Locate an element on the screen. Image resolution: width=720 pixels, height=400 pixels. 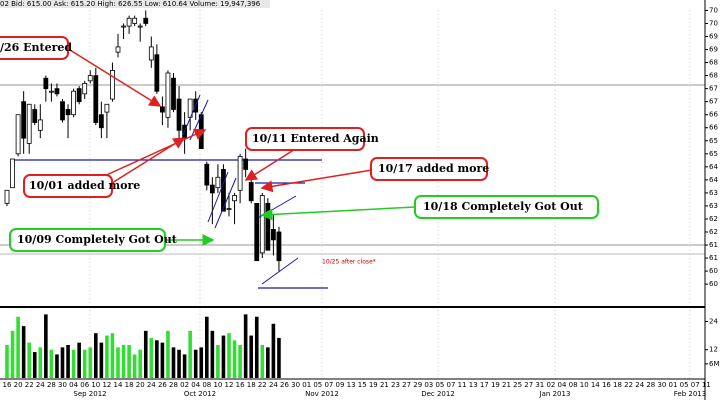
annotation: 10/17 added more is located at coordinates (433, 168).